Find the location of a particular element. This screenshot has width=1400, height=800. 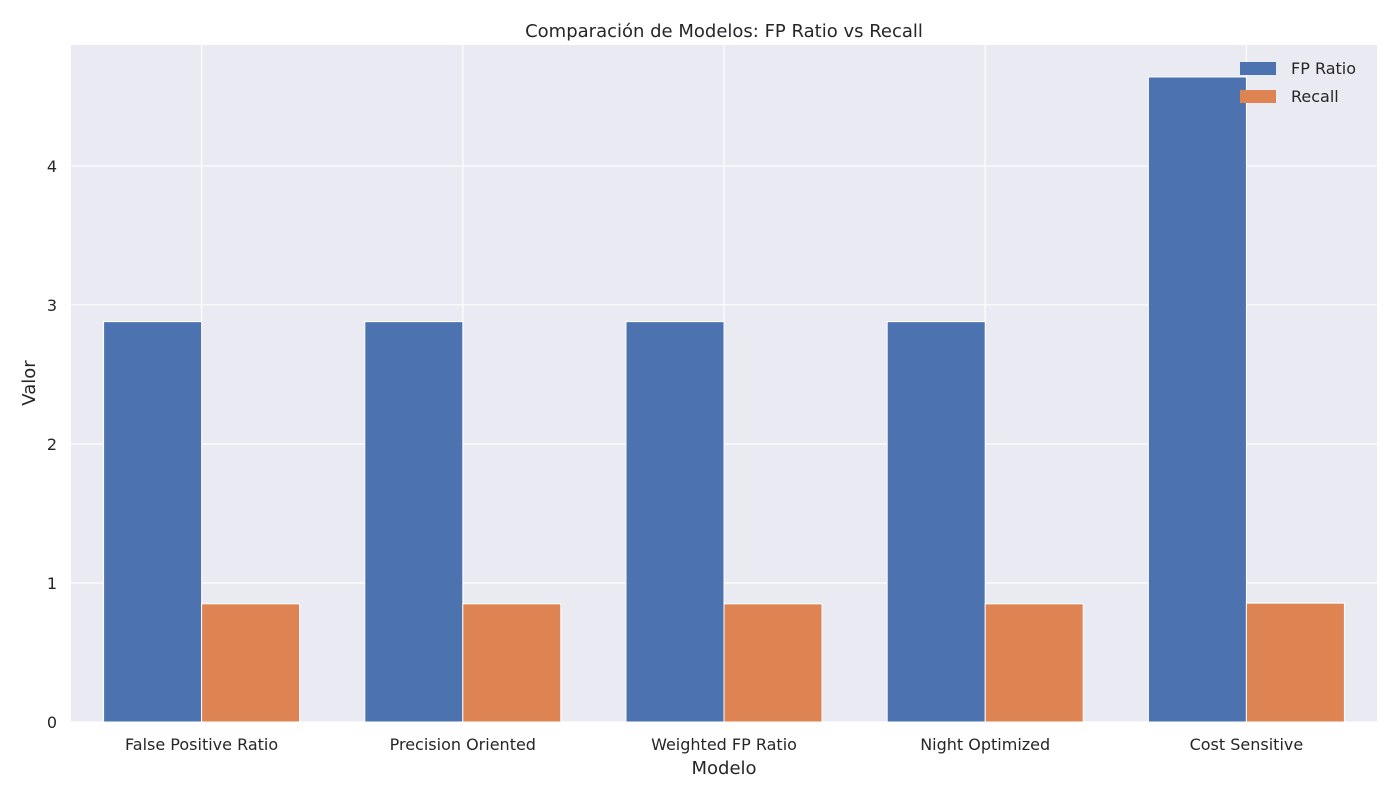

x-tick-label: False Positive Ratio is located at coordinates (201, 744).